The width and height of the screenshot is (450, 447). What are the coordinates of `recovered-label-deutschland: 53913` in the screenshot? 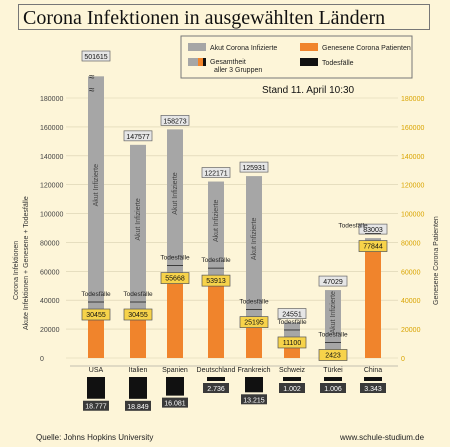 It's located at (216, 281).